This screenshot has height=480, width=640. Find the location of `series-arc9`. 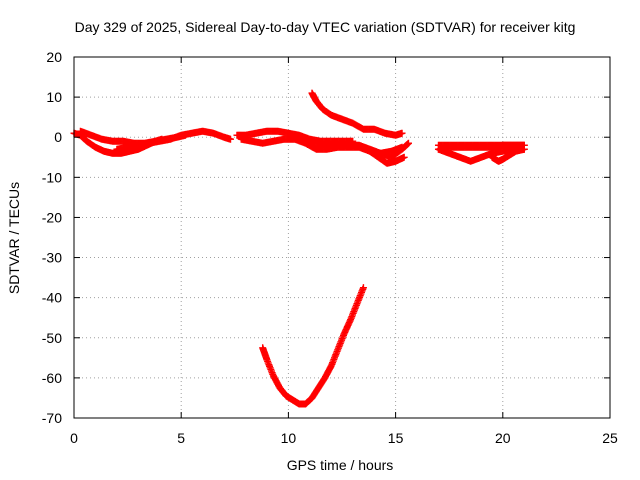

series-arc9 is located at coordinates (313, 346).